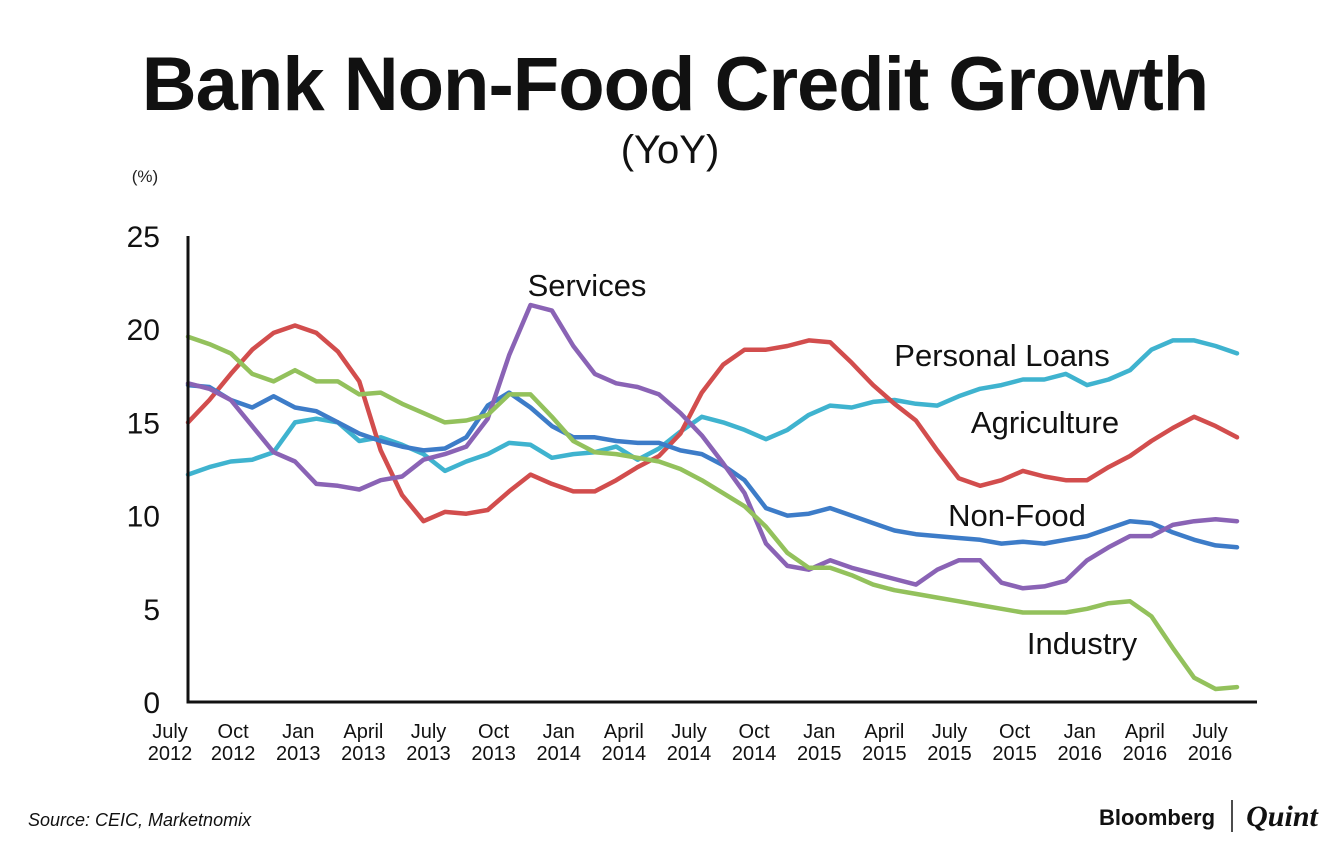 This screenshot has width=1340, height=858. What do you see at coordinates (143, 330) in the screenshot?
I see `y-tick-label: 20` at bounding box center [143, 330].